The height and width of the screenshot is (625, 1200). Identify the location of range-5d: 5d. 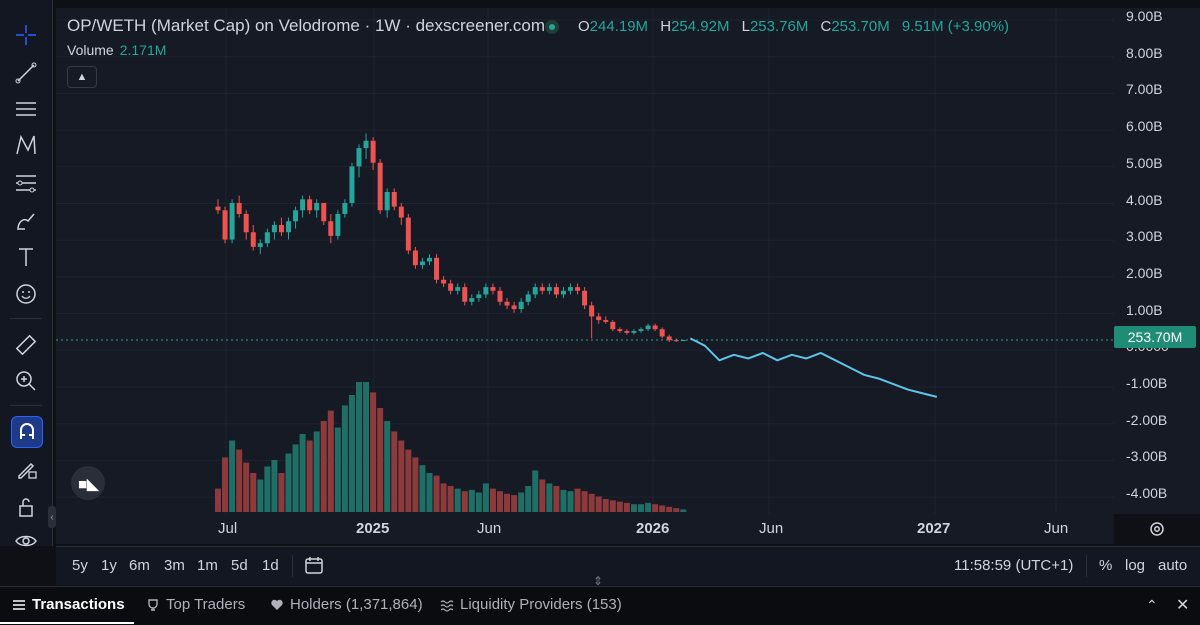
(239, 565).